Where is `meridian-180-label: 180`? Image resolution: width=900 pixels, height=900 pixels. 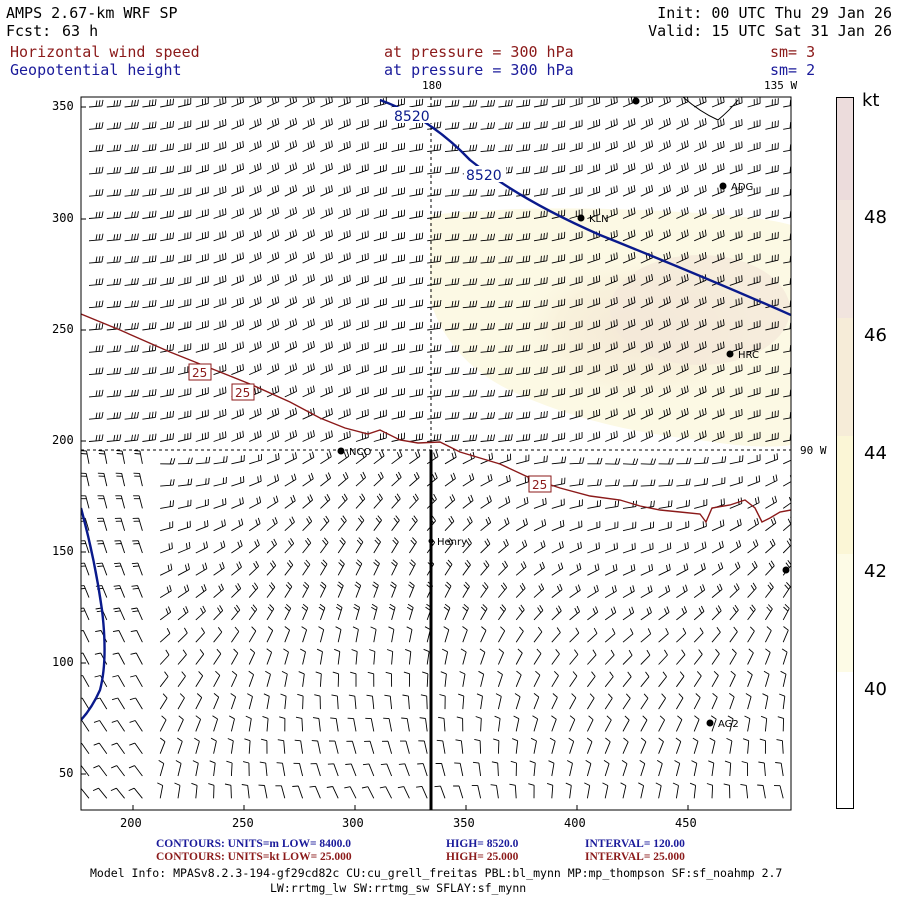 meridian-180-label: 180 is located at coordinates (432, 85).